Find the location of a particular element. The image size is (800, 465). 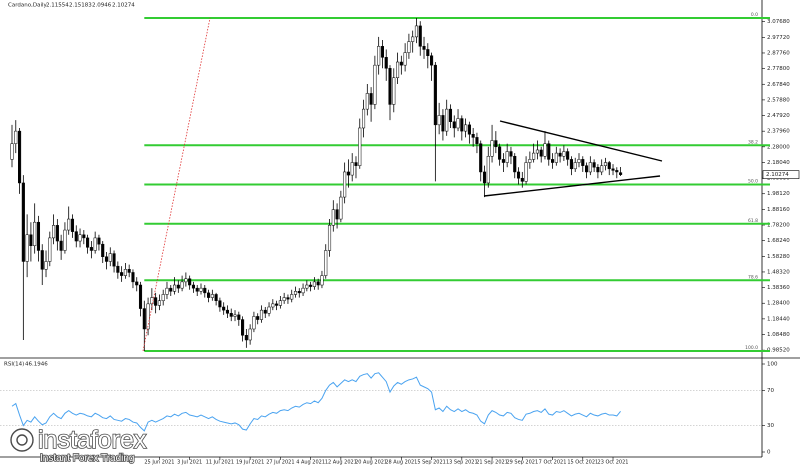

y-tick-label: 2.67840 is located at coordinates (778, 85).